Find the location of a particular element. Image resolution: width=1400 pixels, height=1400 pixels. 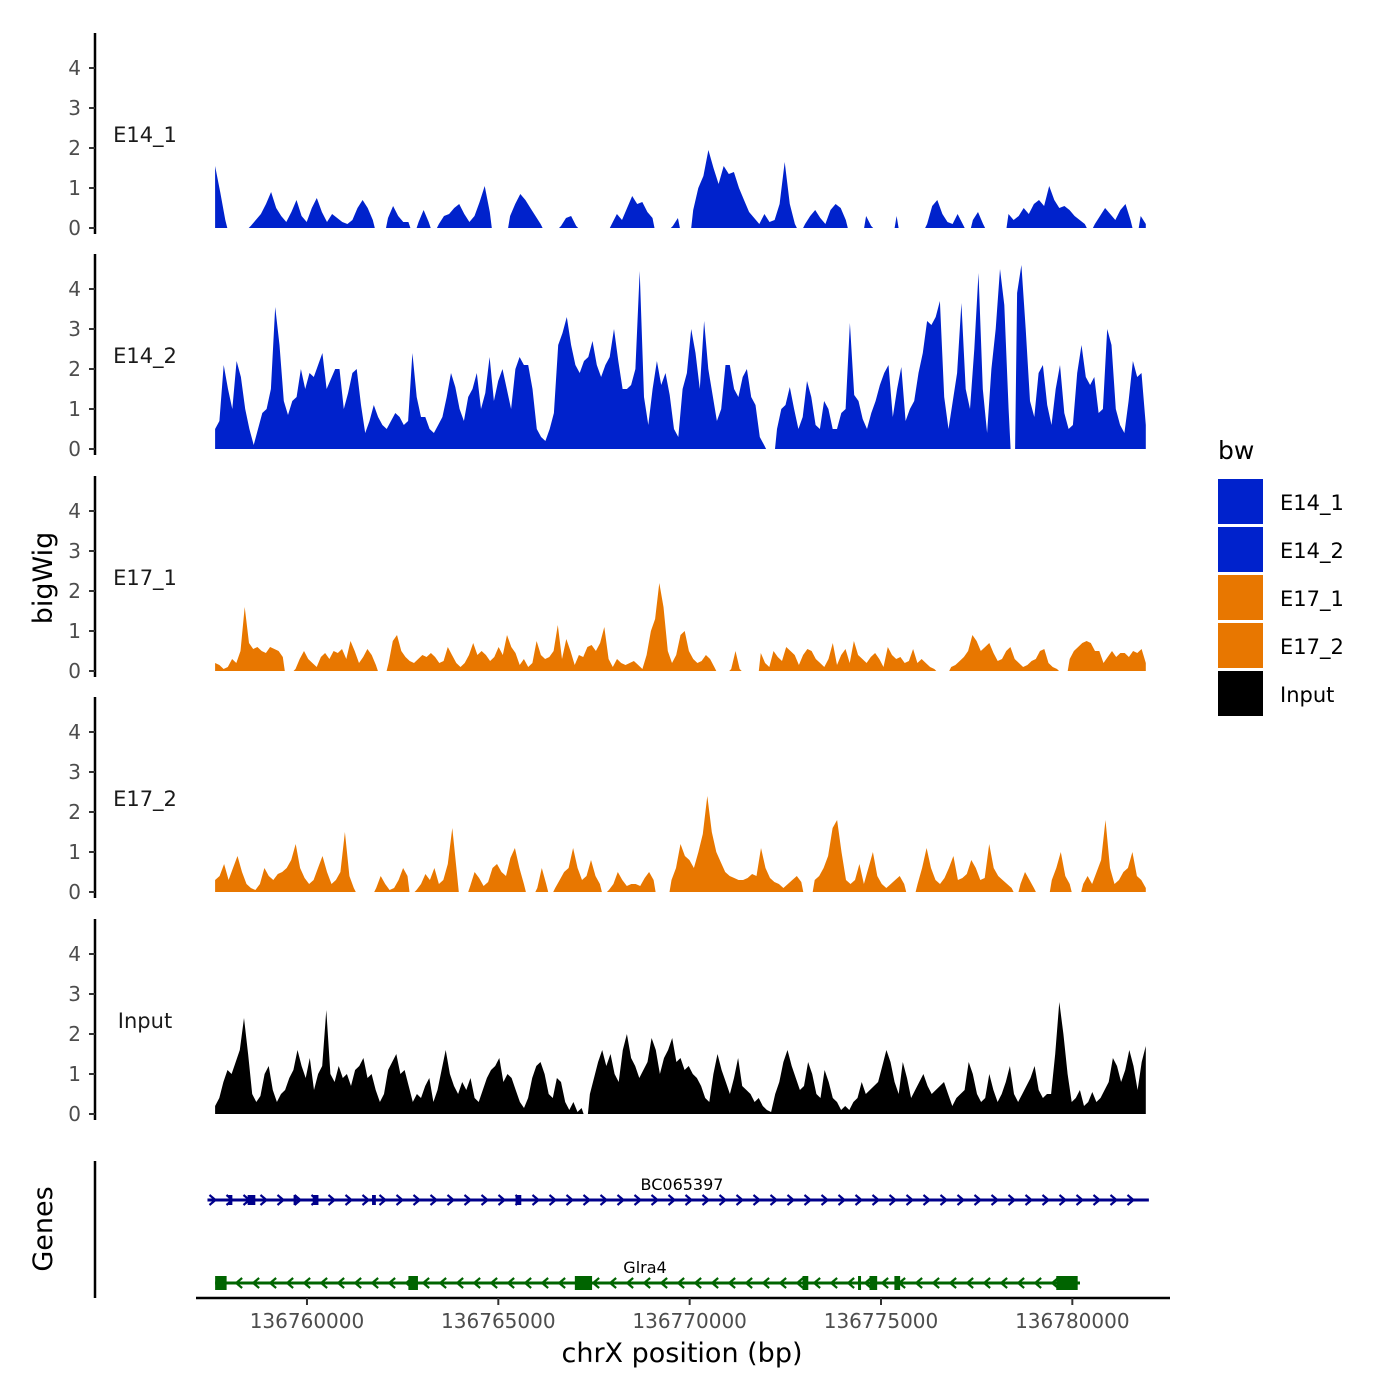

track-label: E17_1 is located at coordinates (145, 578).